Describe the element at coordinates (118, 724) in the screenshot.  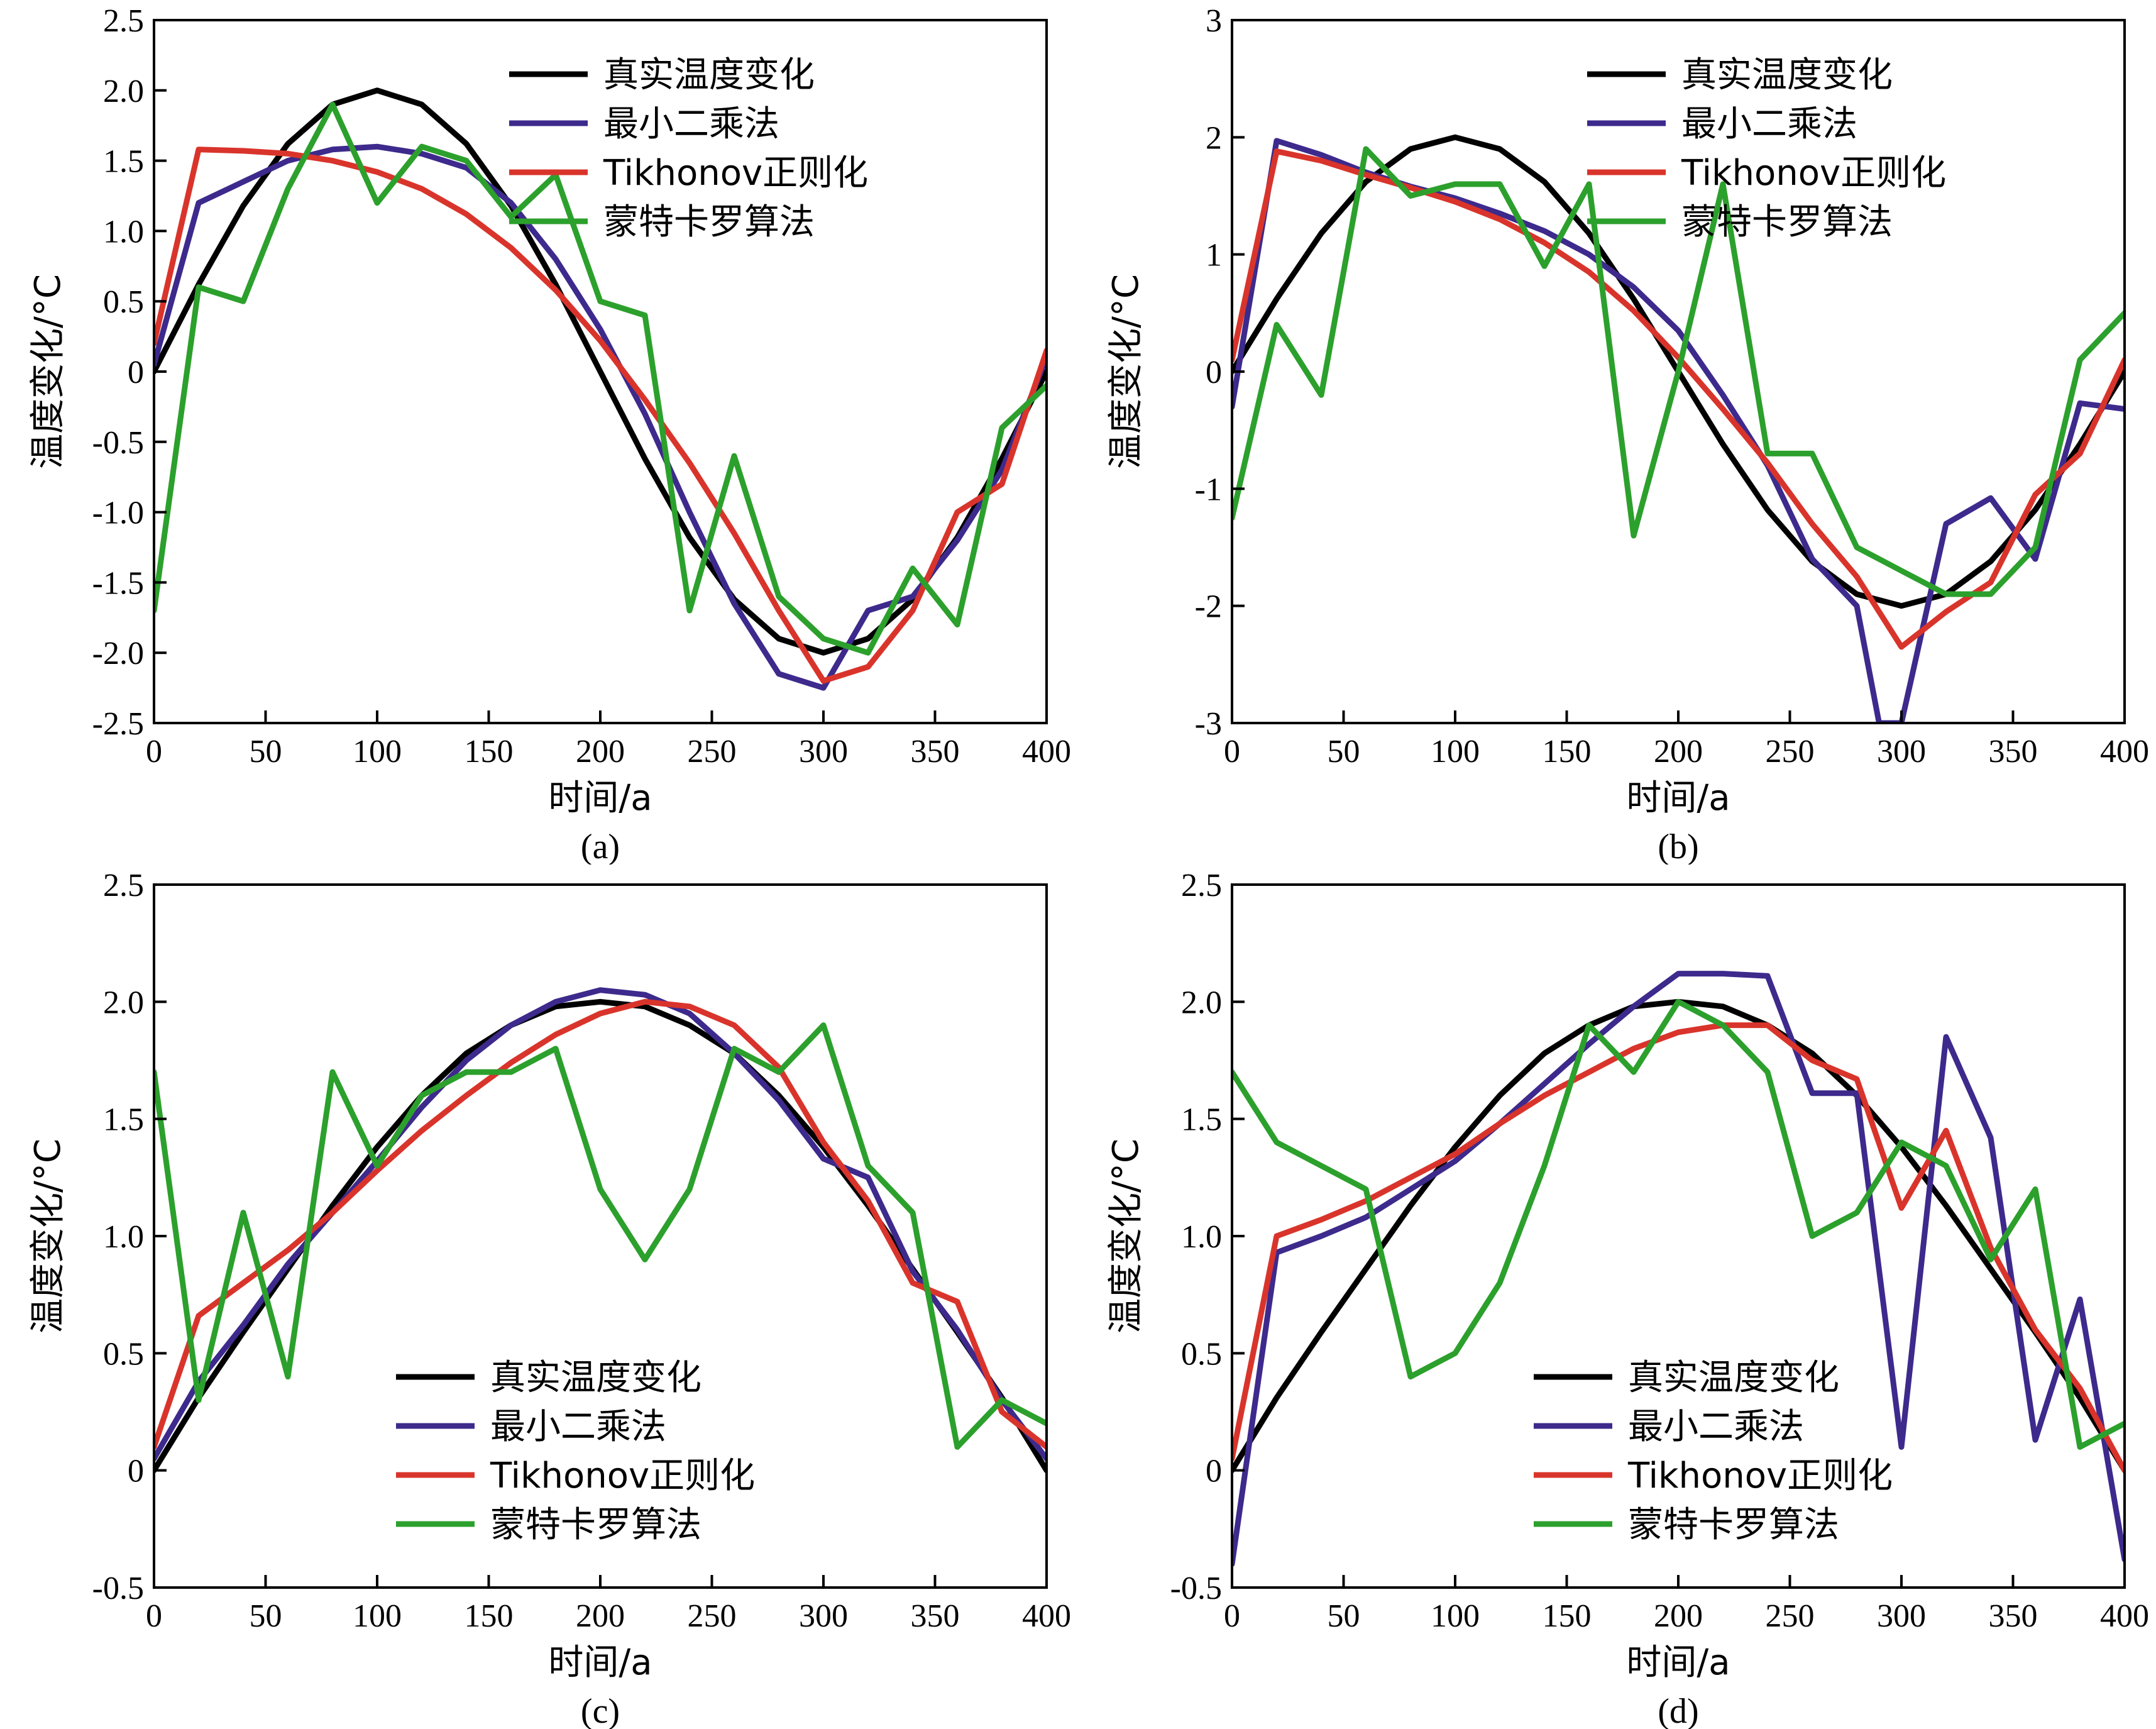
I see `y-tick-label: -2.5` at that location.